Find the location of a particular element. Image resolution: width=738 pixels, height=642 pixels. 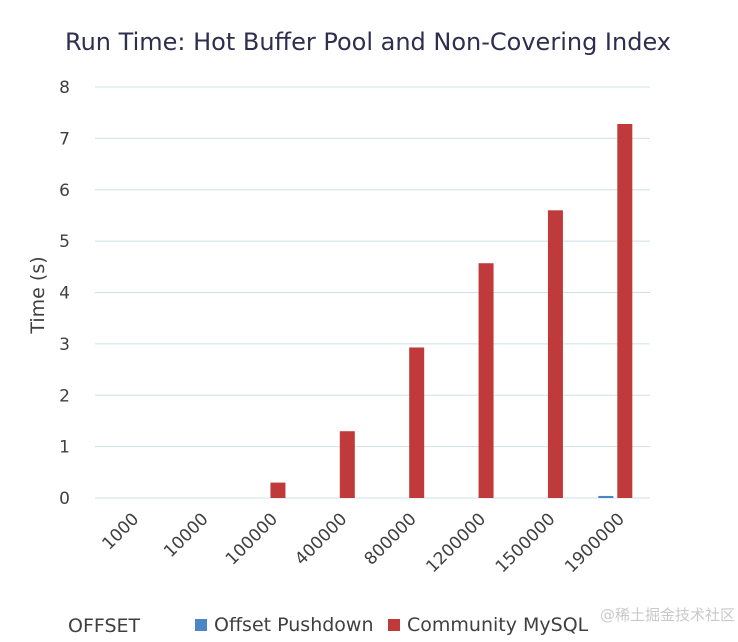

x-tick-label: 1900000 is located at coordinates (595, 543).